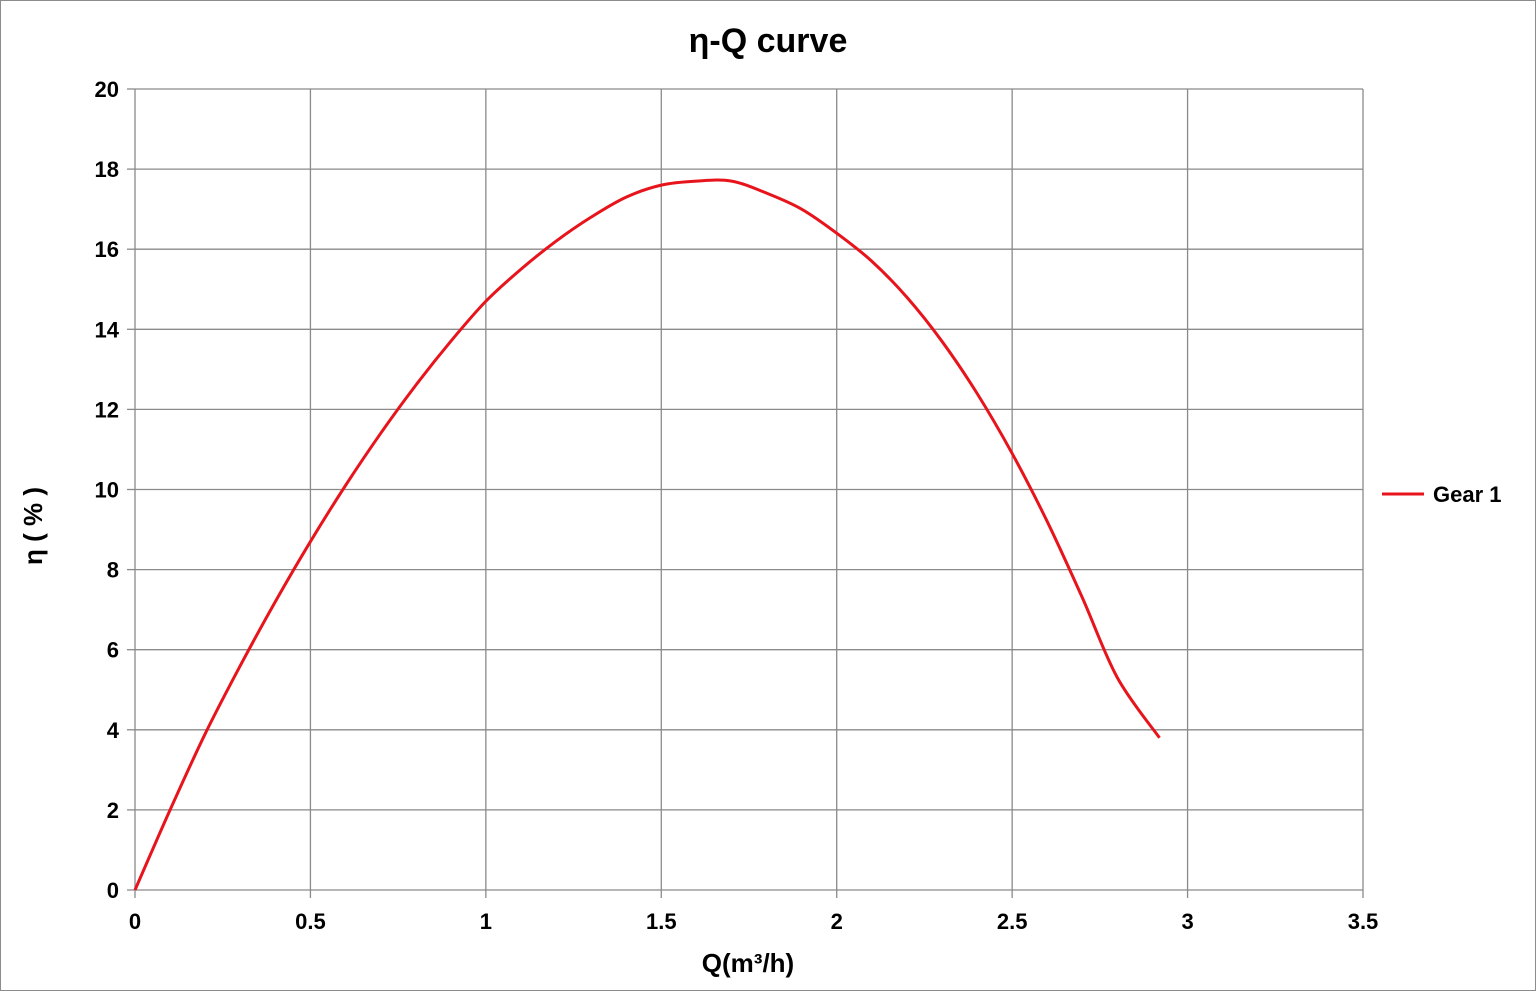  Describe the element at coordinates (113, 730) in the screenshot. I see `y-tick-label: 4` at that location.